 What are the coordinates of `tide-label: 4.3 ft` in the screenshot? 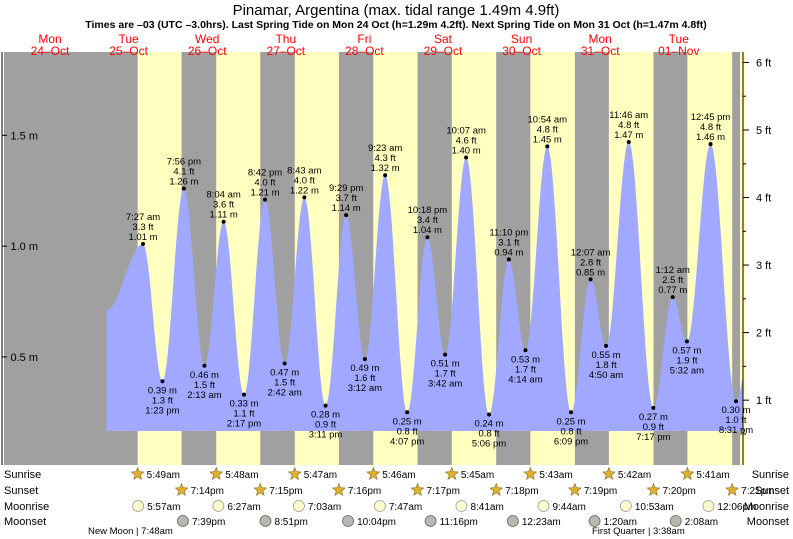 It's located at (385, 158).